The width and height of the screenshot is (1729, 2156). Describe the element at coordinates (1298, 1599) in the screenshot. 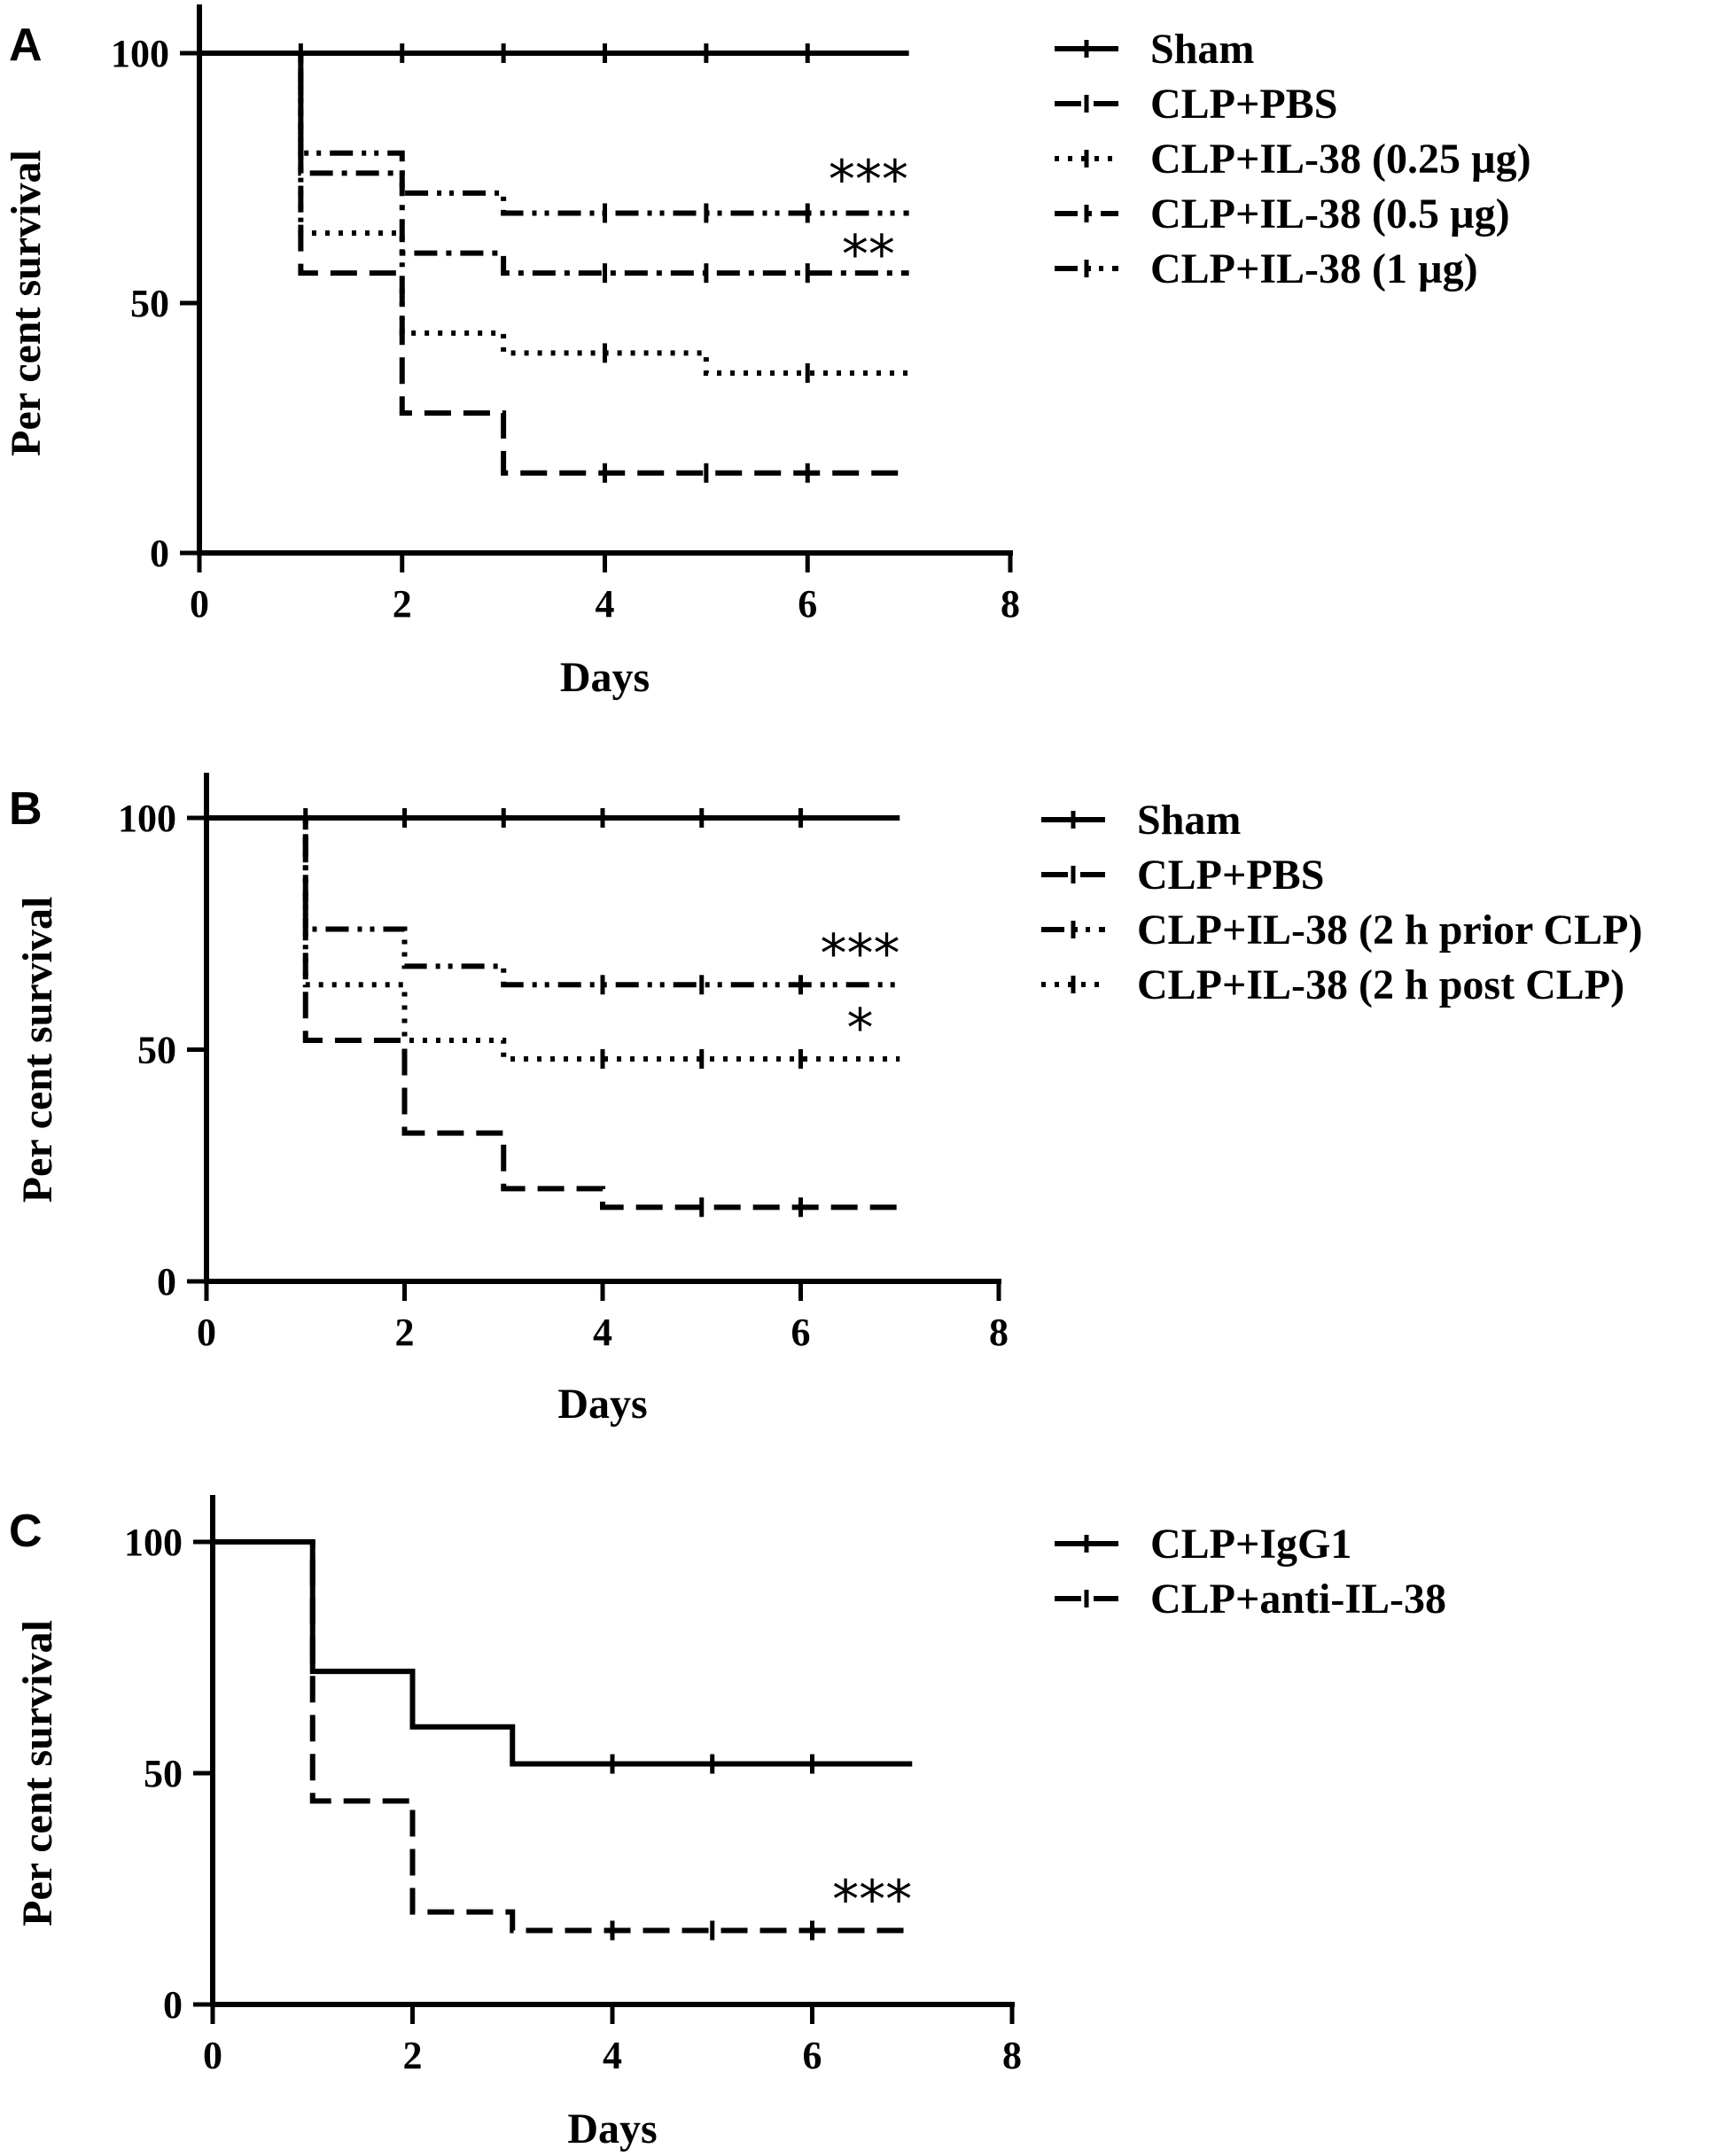

I see `legend-label: CLP+anti-IL-38` at that location.